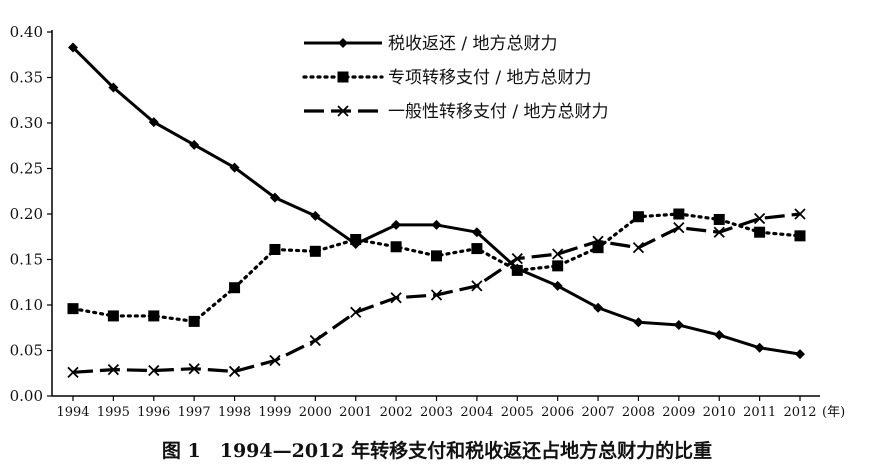  I want to click on y-tick-label: 0.35, so click(26, 78).